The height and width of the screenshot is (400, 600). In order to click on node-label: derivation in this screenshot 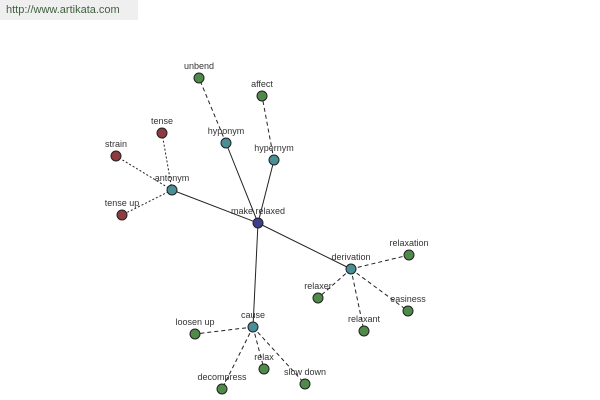, I will do `click(350, 257)`.